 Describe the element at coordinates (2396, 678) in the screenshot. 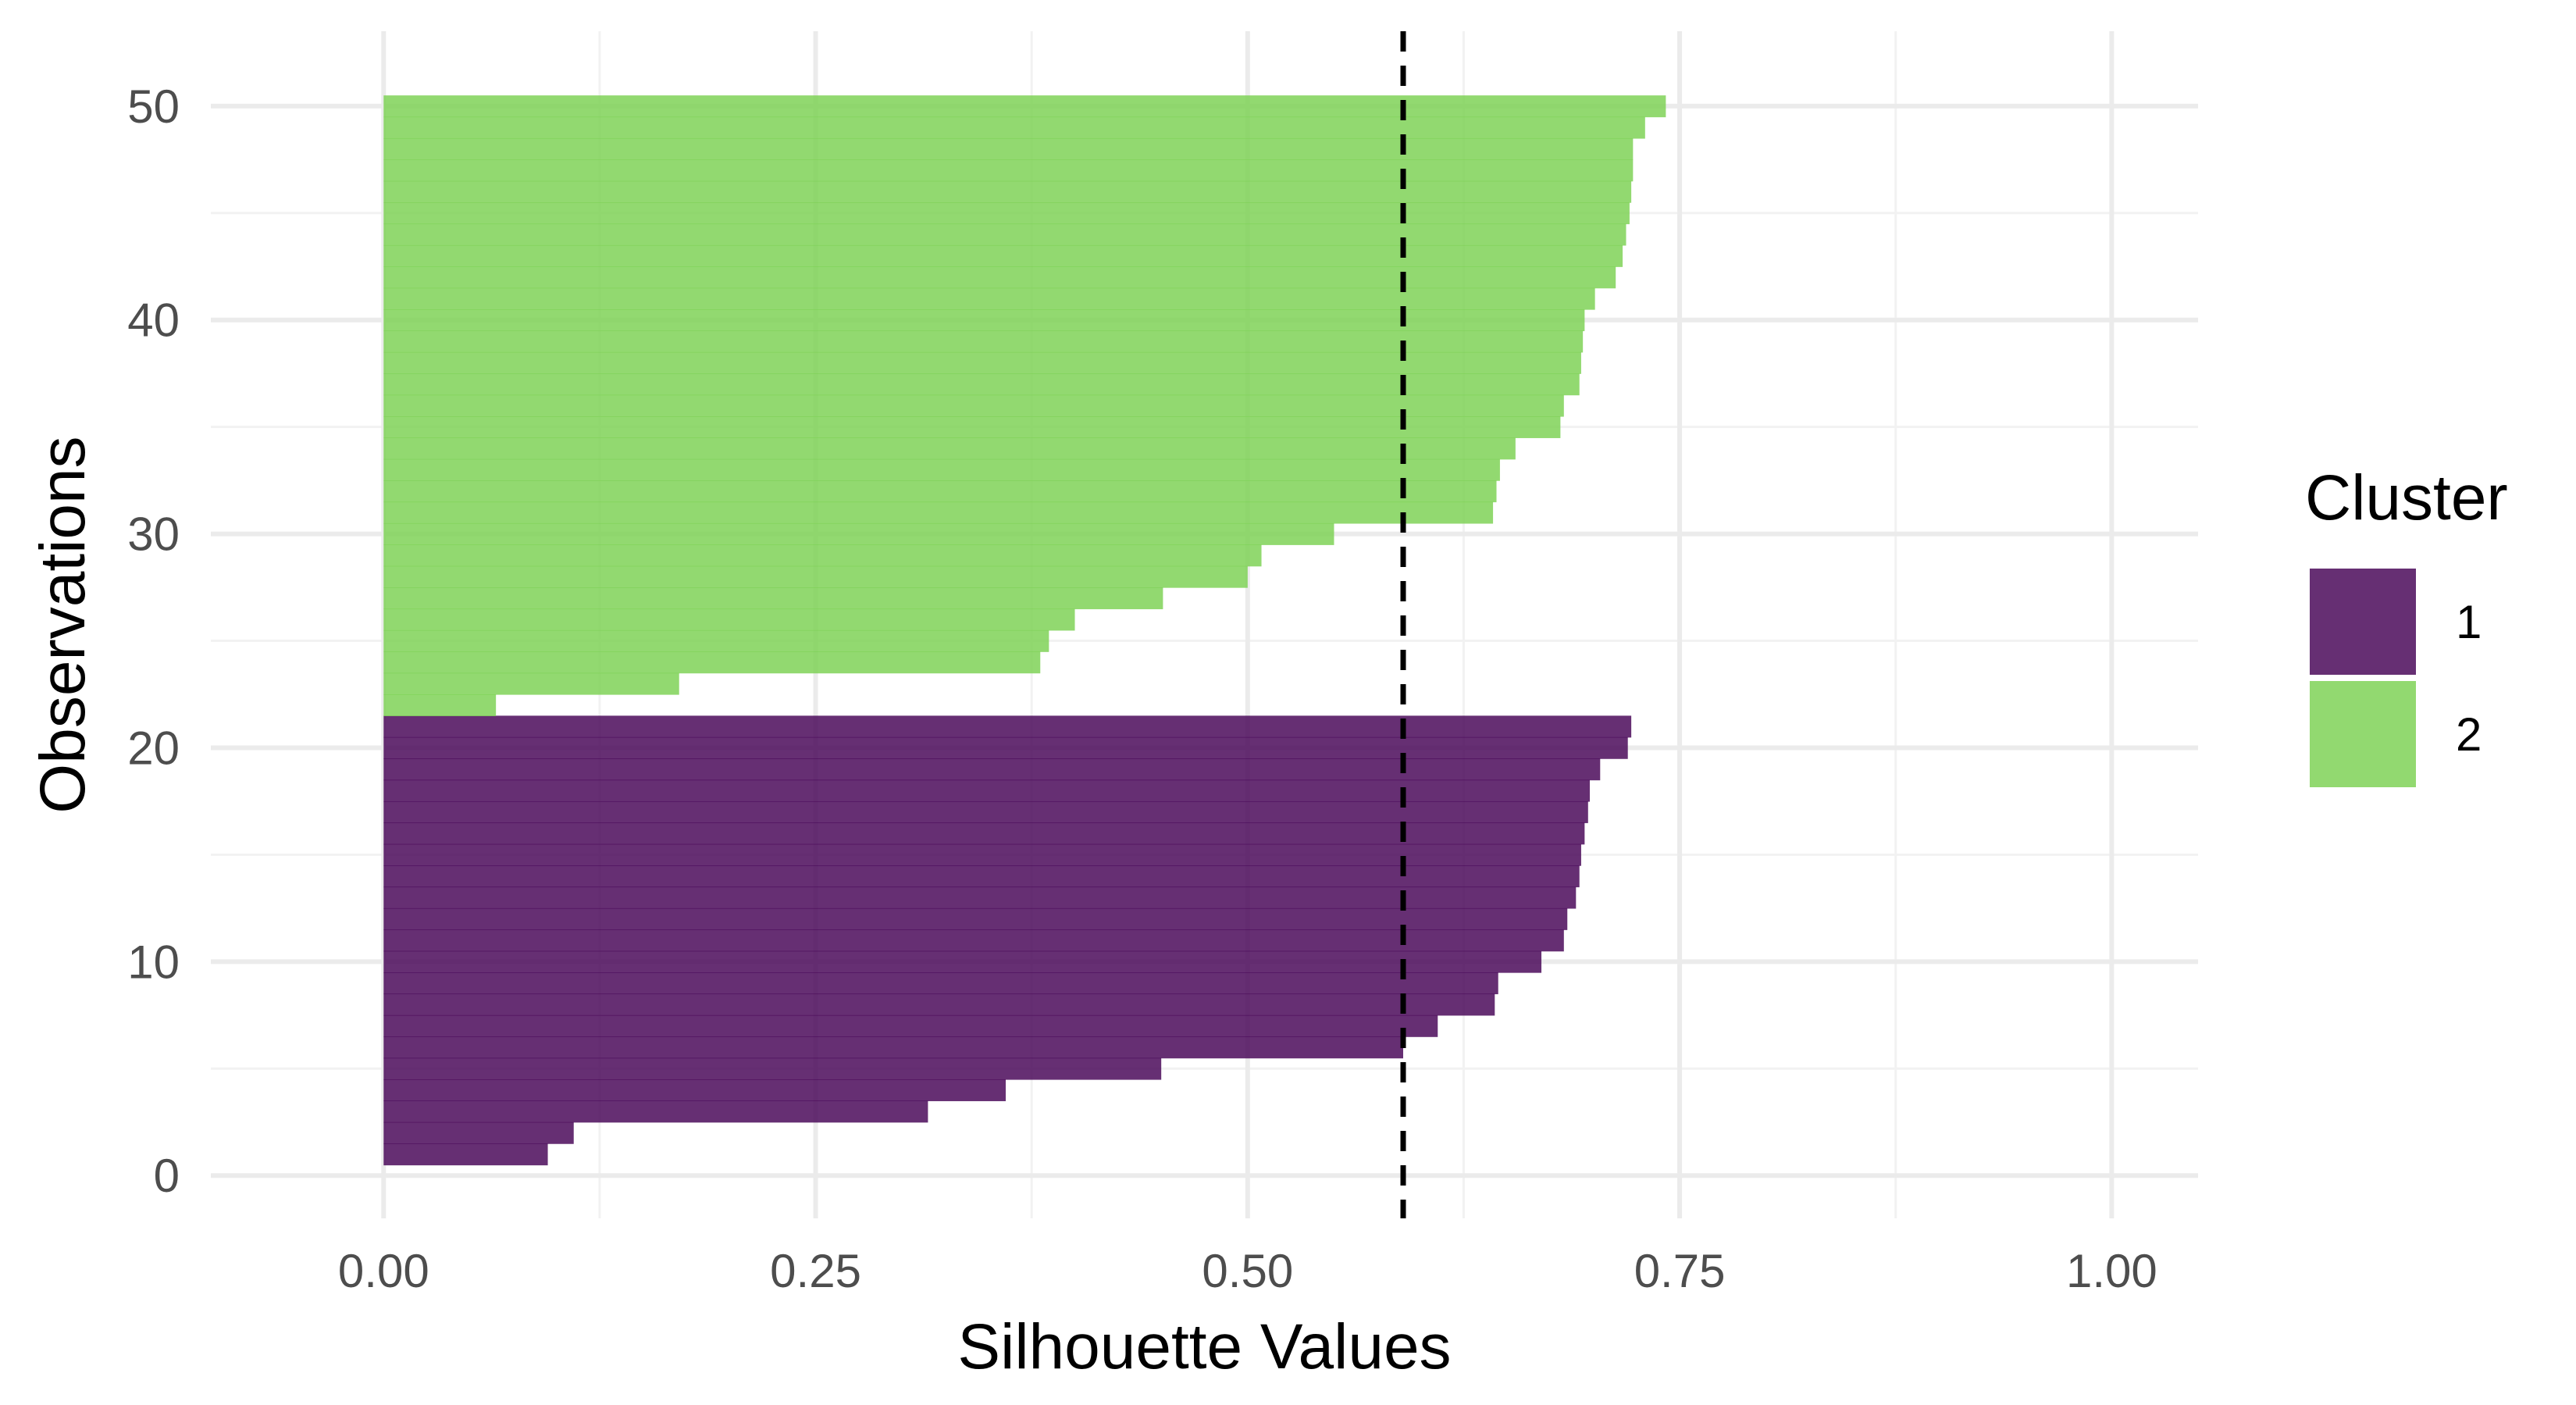

I see `legend-entries: 12` at that location.